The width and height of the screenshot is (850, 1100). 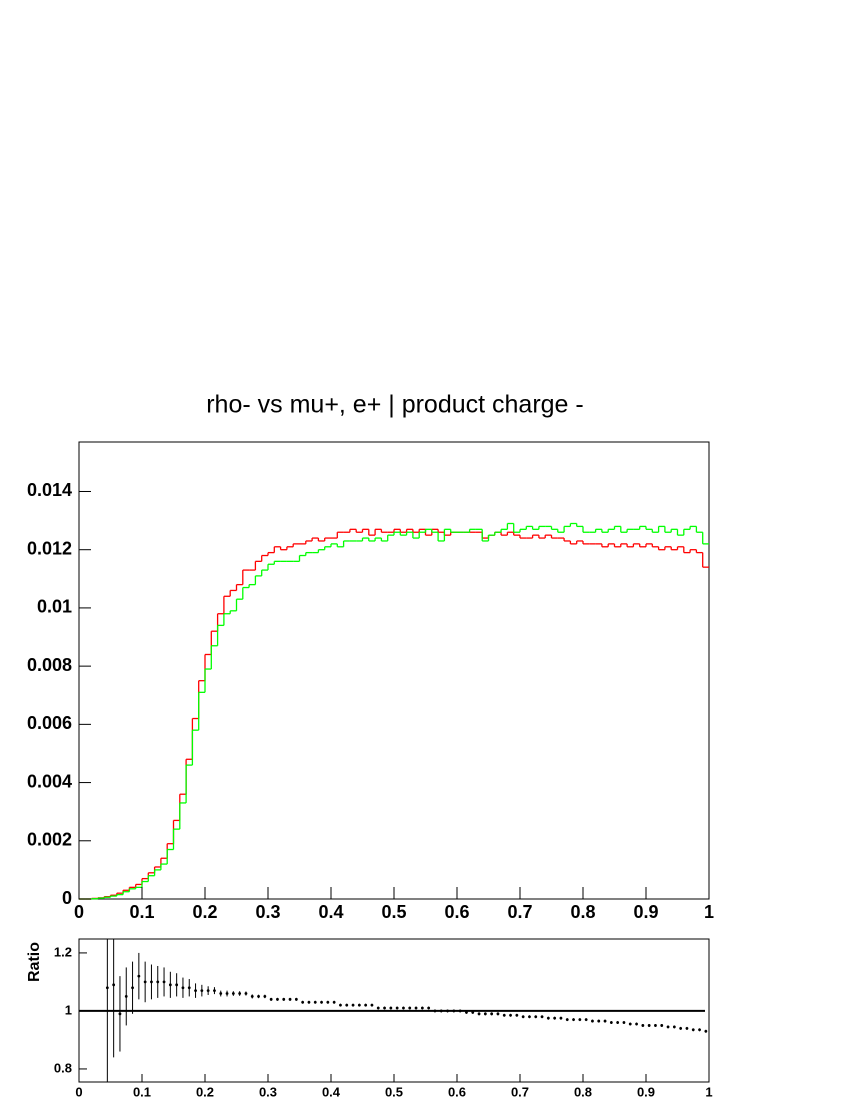 I want to click on y-tick-label: 0.012, so click(x=49, y=548).